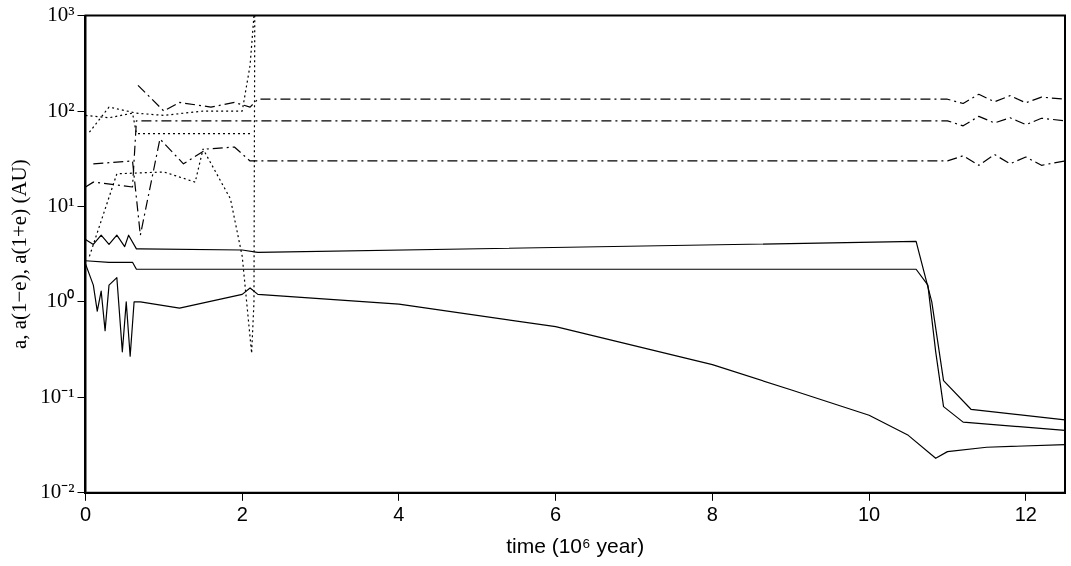  I want to click on y-tick-label: 10¹, so click(61, 205).